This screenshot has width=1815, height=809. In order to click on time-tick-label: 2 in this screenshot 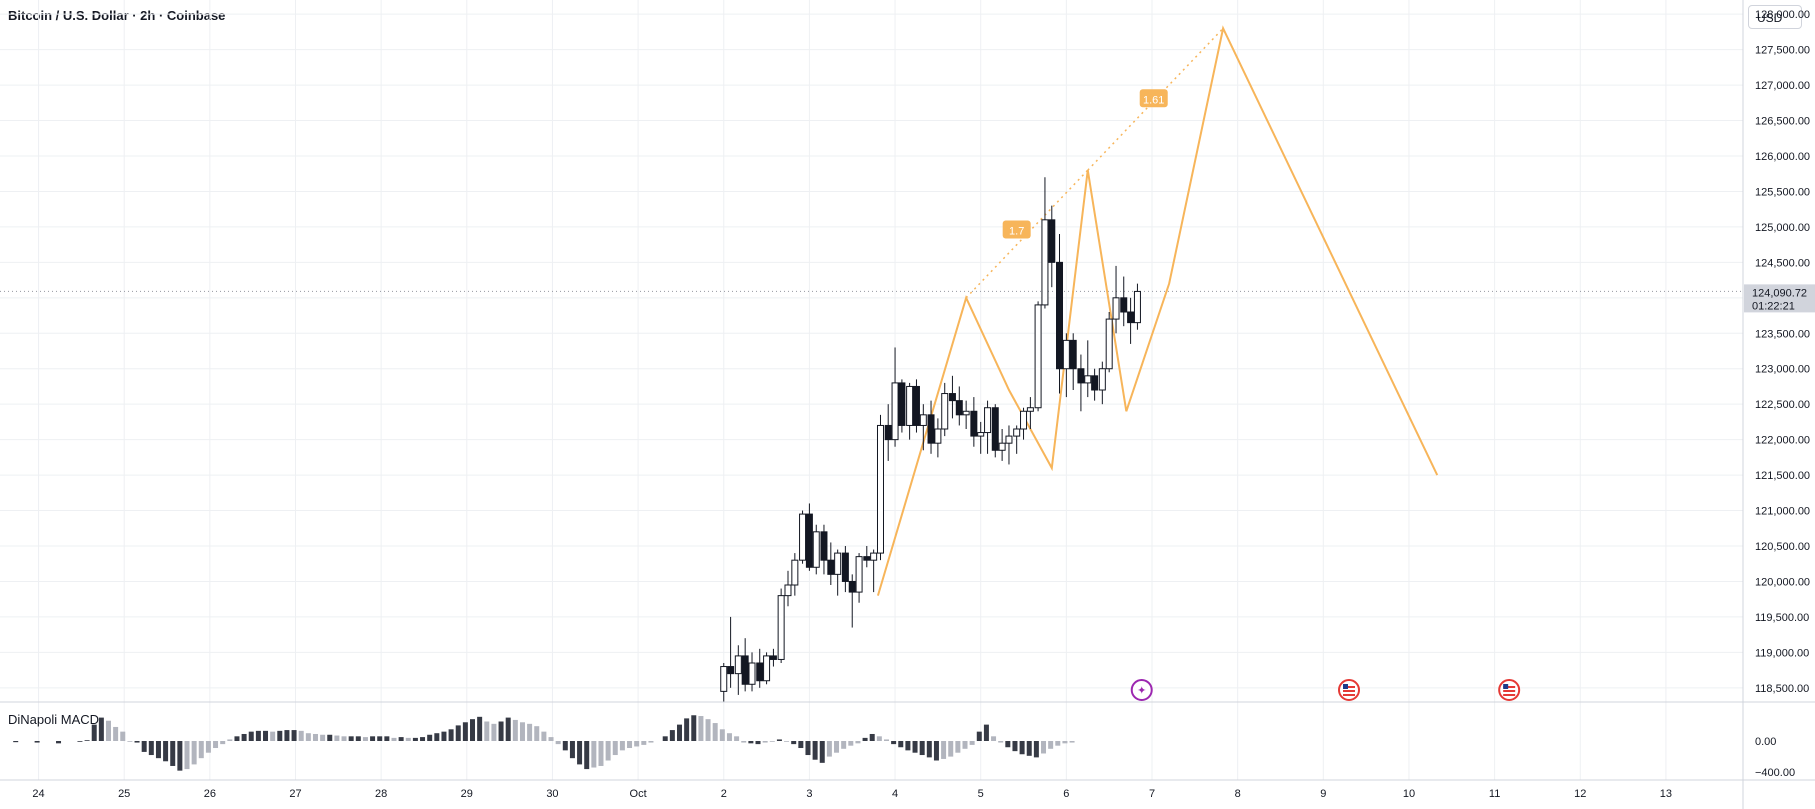, I will do `click(724, 794)`.